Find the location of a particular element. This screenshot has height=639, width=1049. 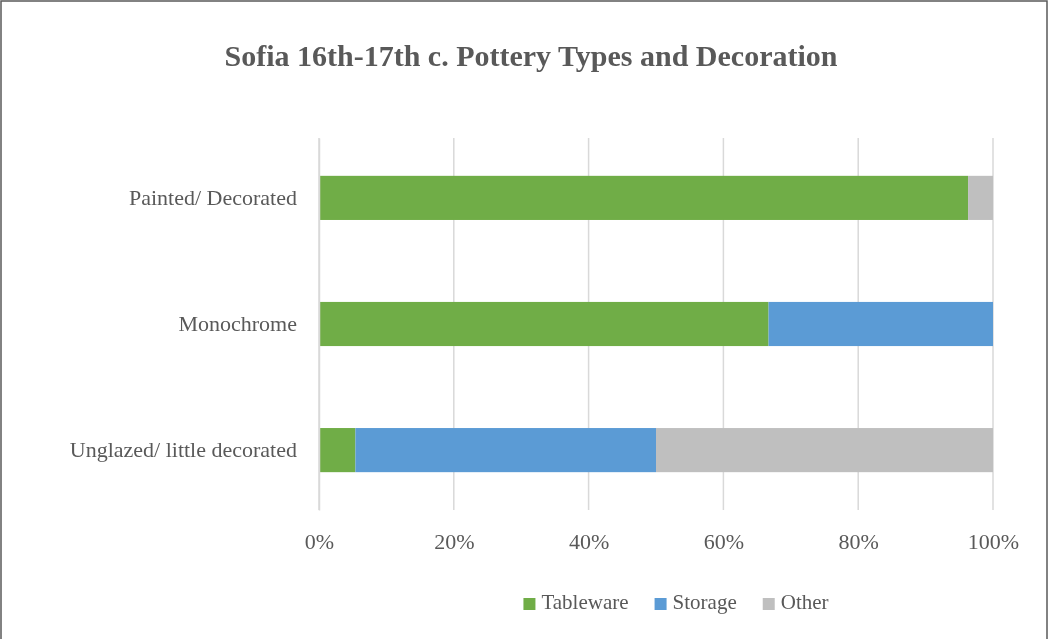

legend-label: Tableware is located at coordinates (585, 602).